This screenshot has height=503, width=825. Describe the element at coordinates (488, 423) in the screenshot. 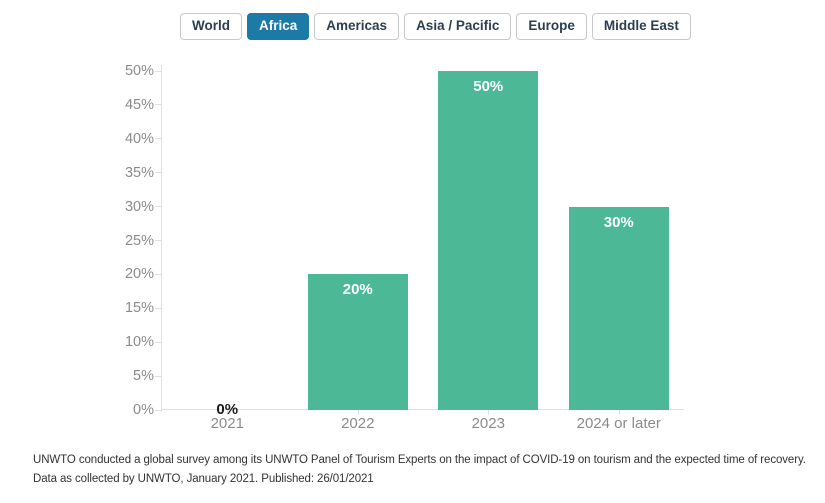

I see `x-axis-category-label: 2023` at that location.